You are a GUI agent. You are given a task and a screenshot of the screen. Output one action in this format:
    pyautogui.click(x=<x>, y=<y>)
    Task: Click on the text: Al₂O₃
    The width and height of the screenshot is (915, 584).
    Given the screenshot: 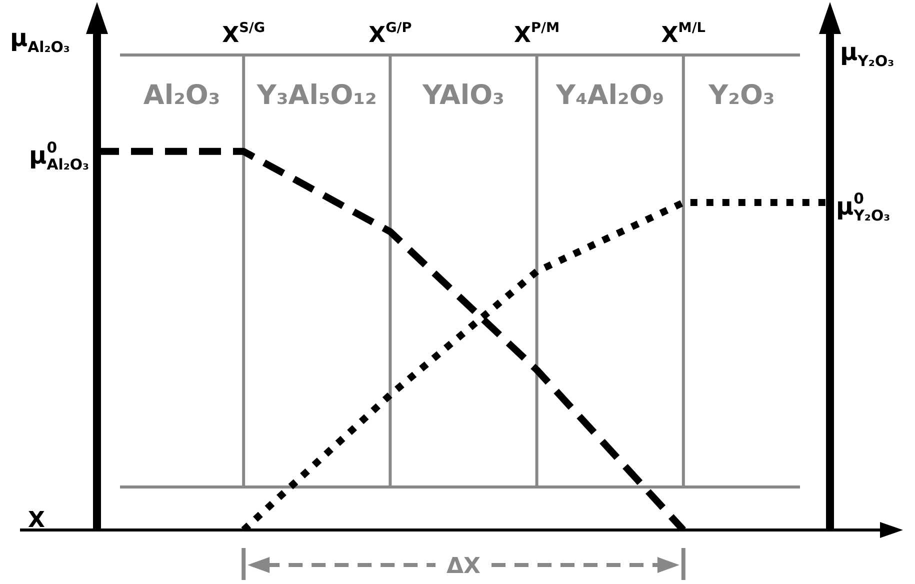 What is the action you would take?
    pyautogui.click(x=181, y=95)
    